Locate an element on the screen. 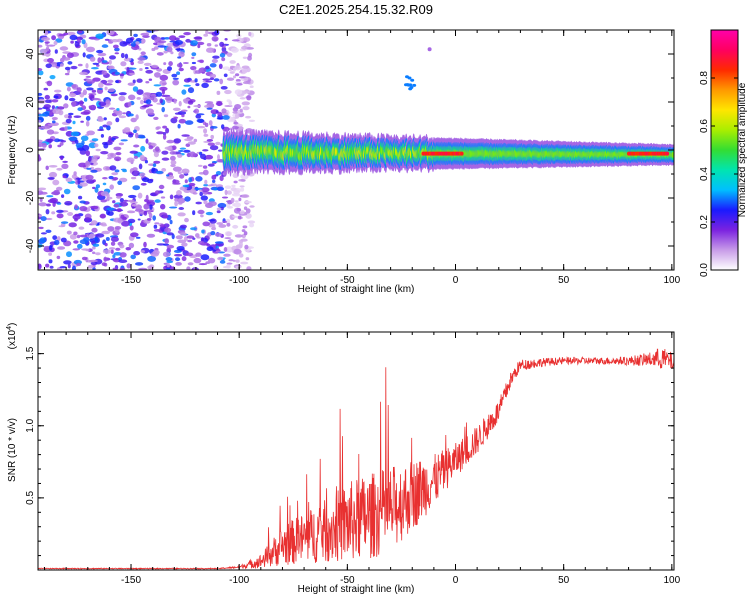 The image size is (750, 600). noise-speckles is located at coordinates (147, 150).